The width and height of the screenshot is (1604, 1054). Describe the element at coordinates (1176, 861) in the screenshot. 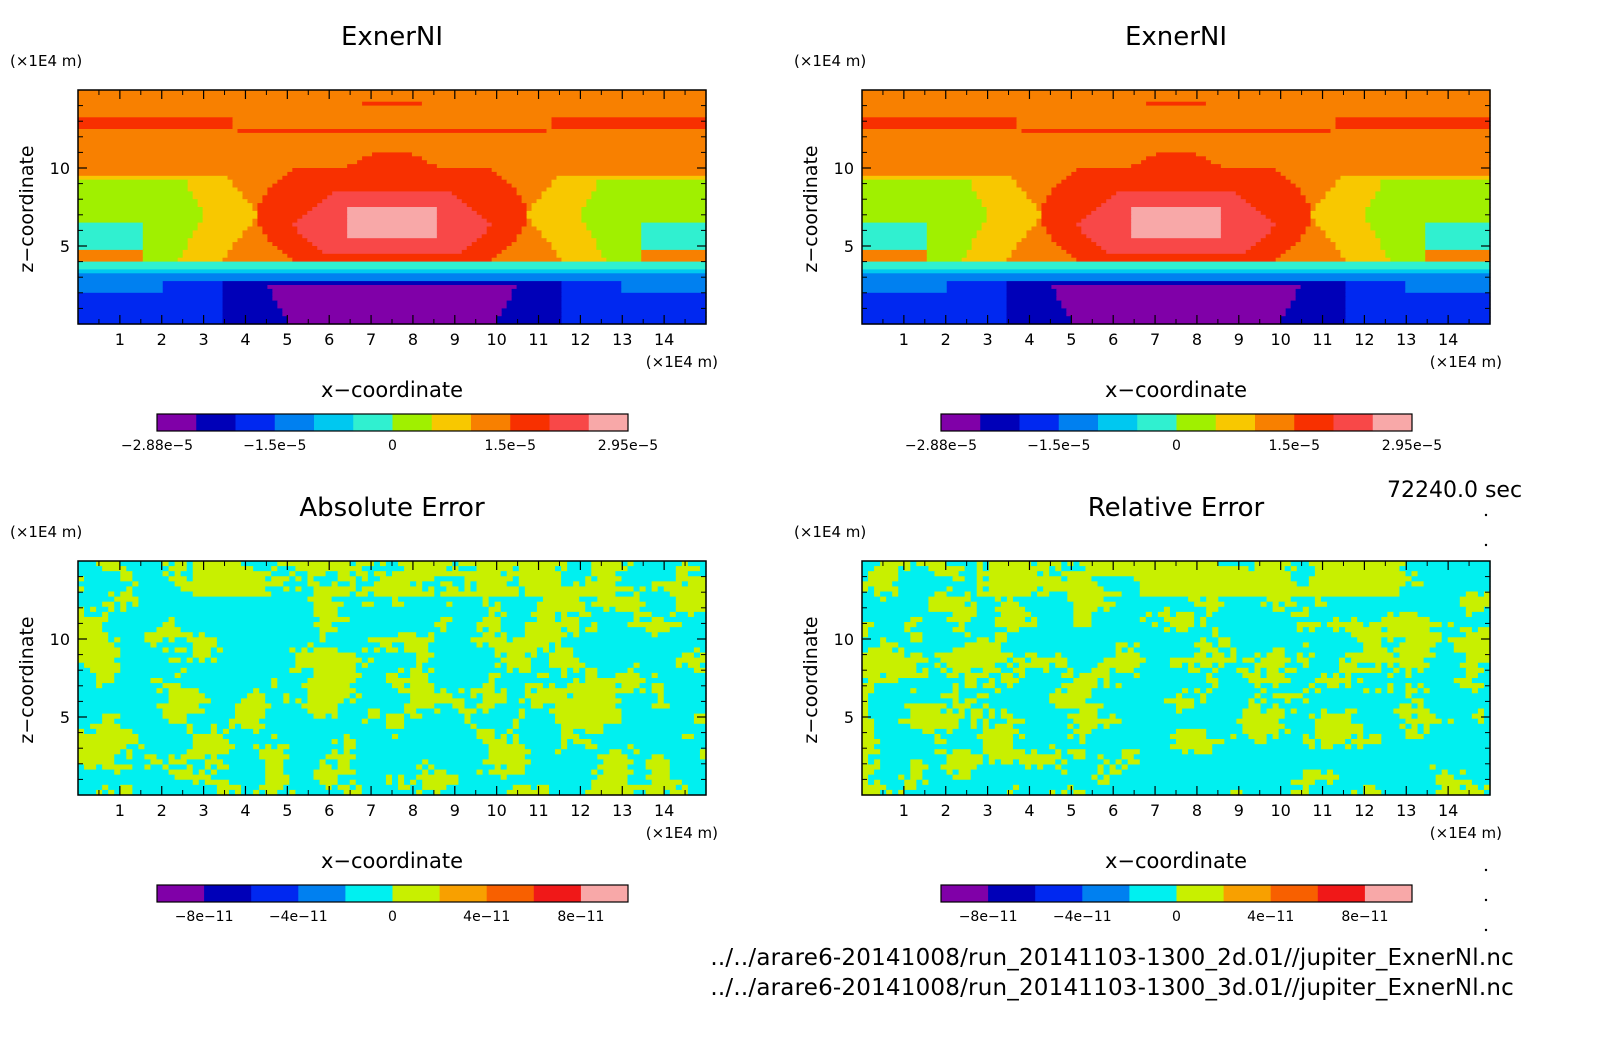

I see `x-axis-title: x−coordinate` at that location.